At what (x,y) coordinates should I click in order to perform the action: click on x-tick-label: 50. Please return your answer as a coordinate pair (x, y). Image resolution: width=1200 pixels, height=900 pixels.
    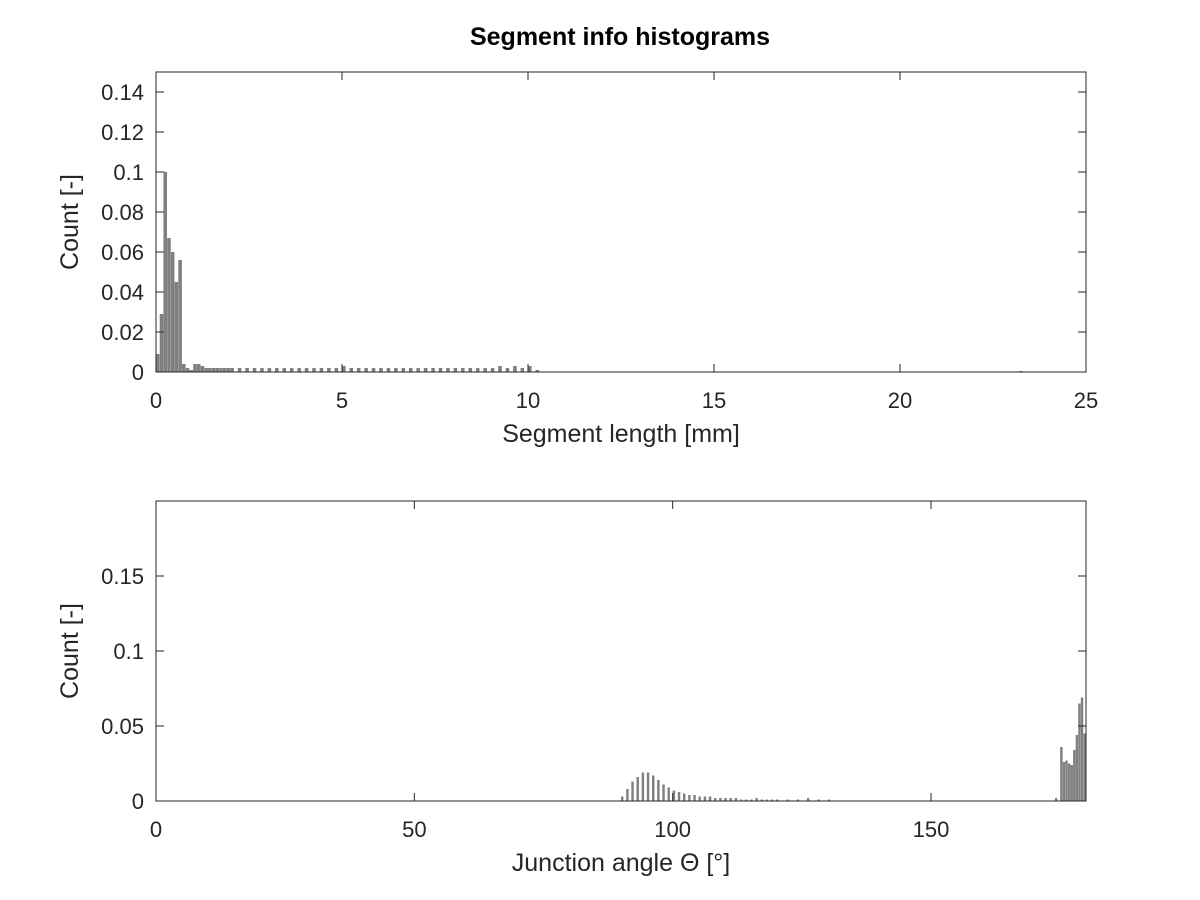
    Looking at the image, I should click on (414, 829).